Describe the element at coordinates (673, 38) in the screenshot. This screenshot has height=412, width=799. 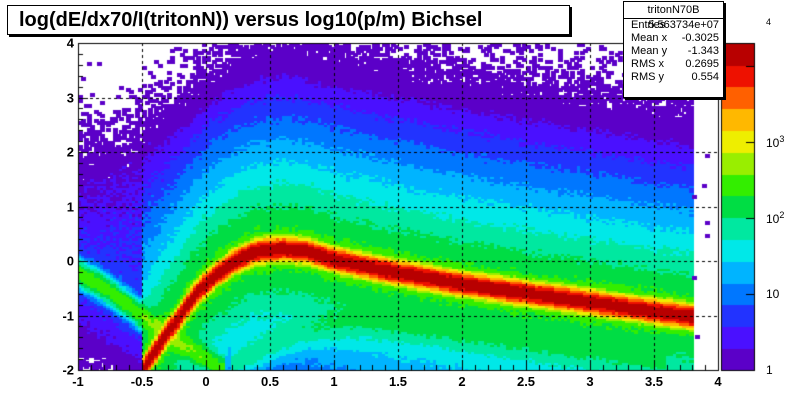
I see `stats-row: Mean x -0.3025` at that location.